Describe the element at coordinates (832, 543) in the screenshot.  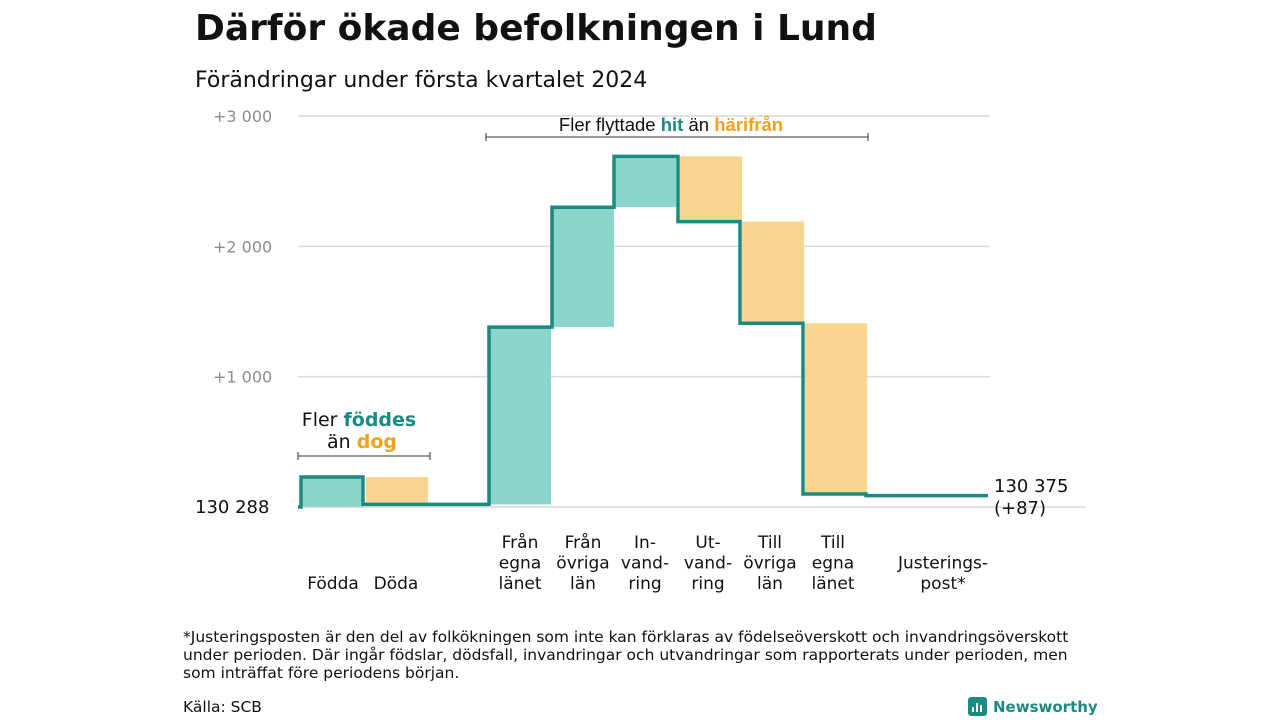
I see `x-label-8-0: Till` at that location.